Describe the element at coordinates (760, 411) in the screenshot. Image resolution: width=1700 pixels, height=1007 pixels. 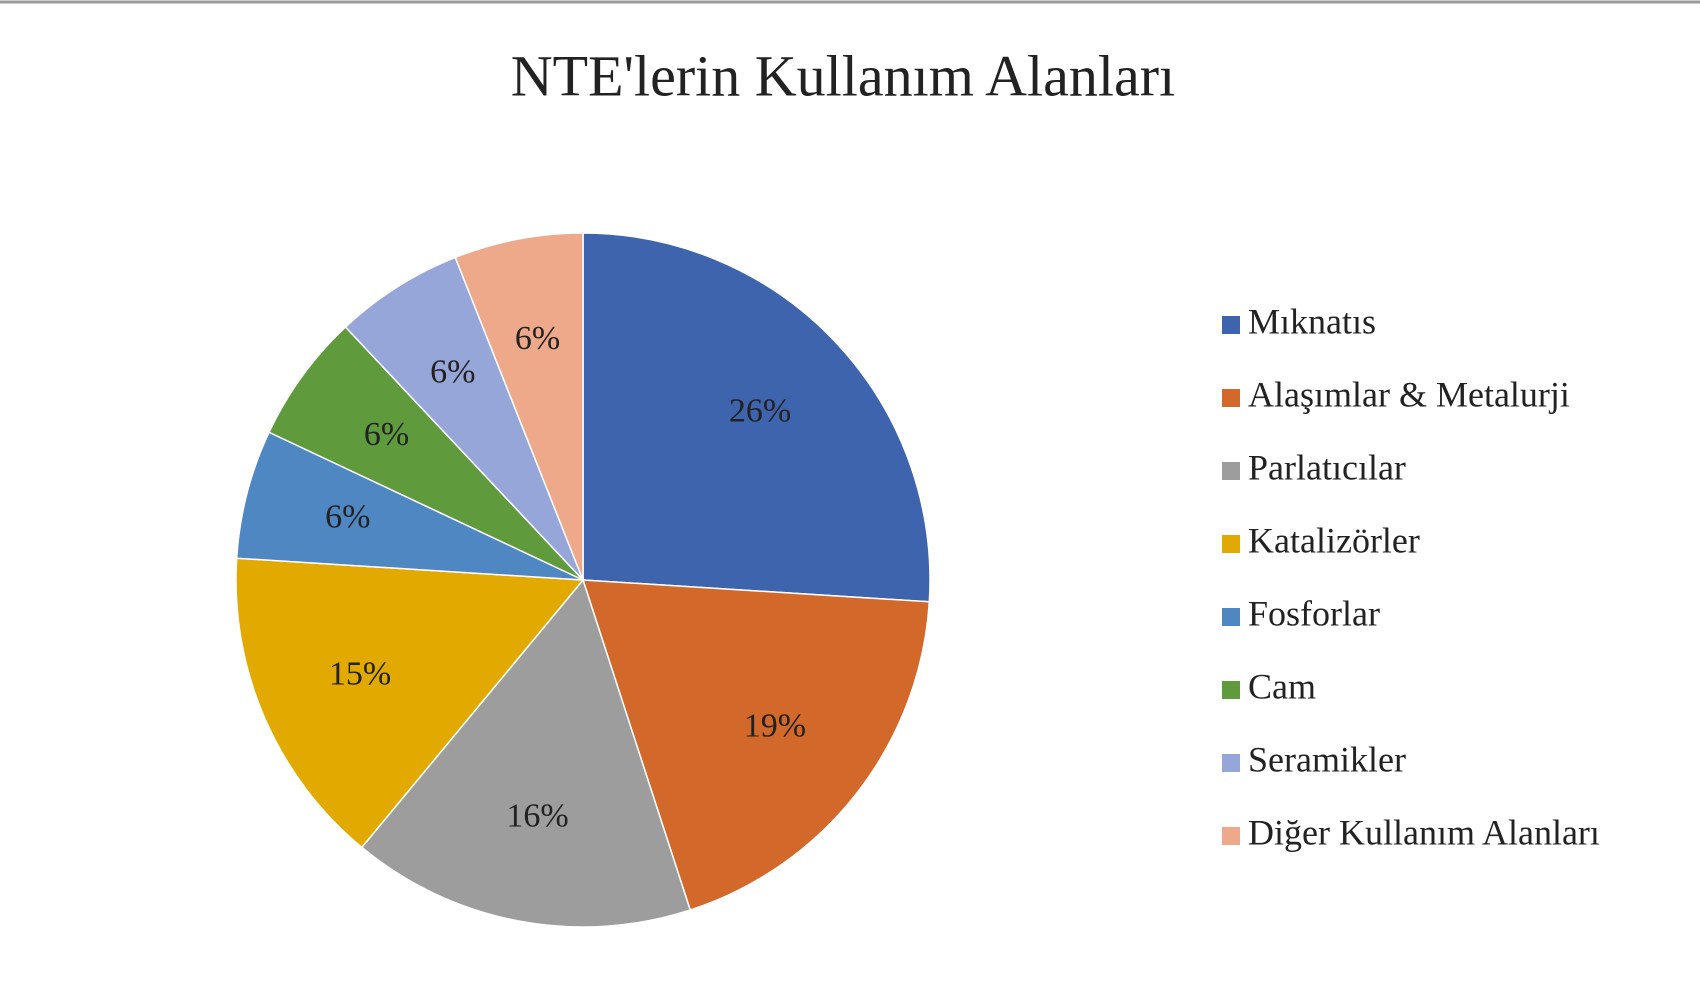
I see `data-label: 26%` at that location.